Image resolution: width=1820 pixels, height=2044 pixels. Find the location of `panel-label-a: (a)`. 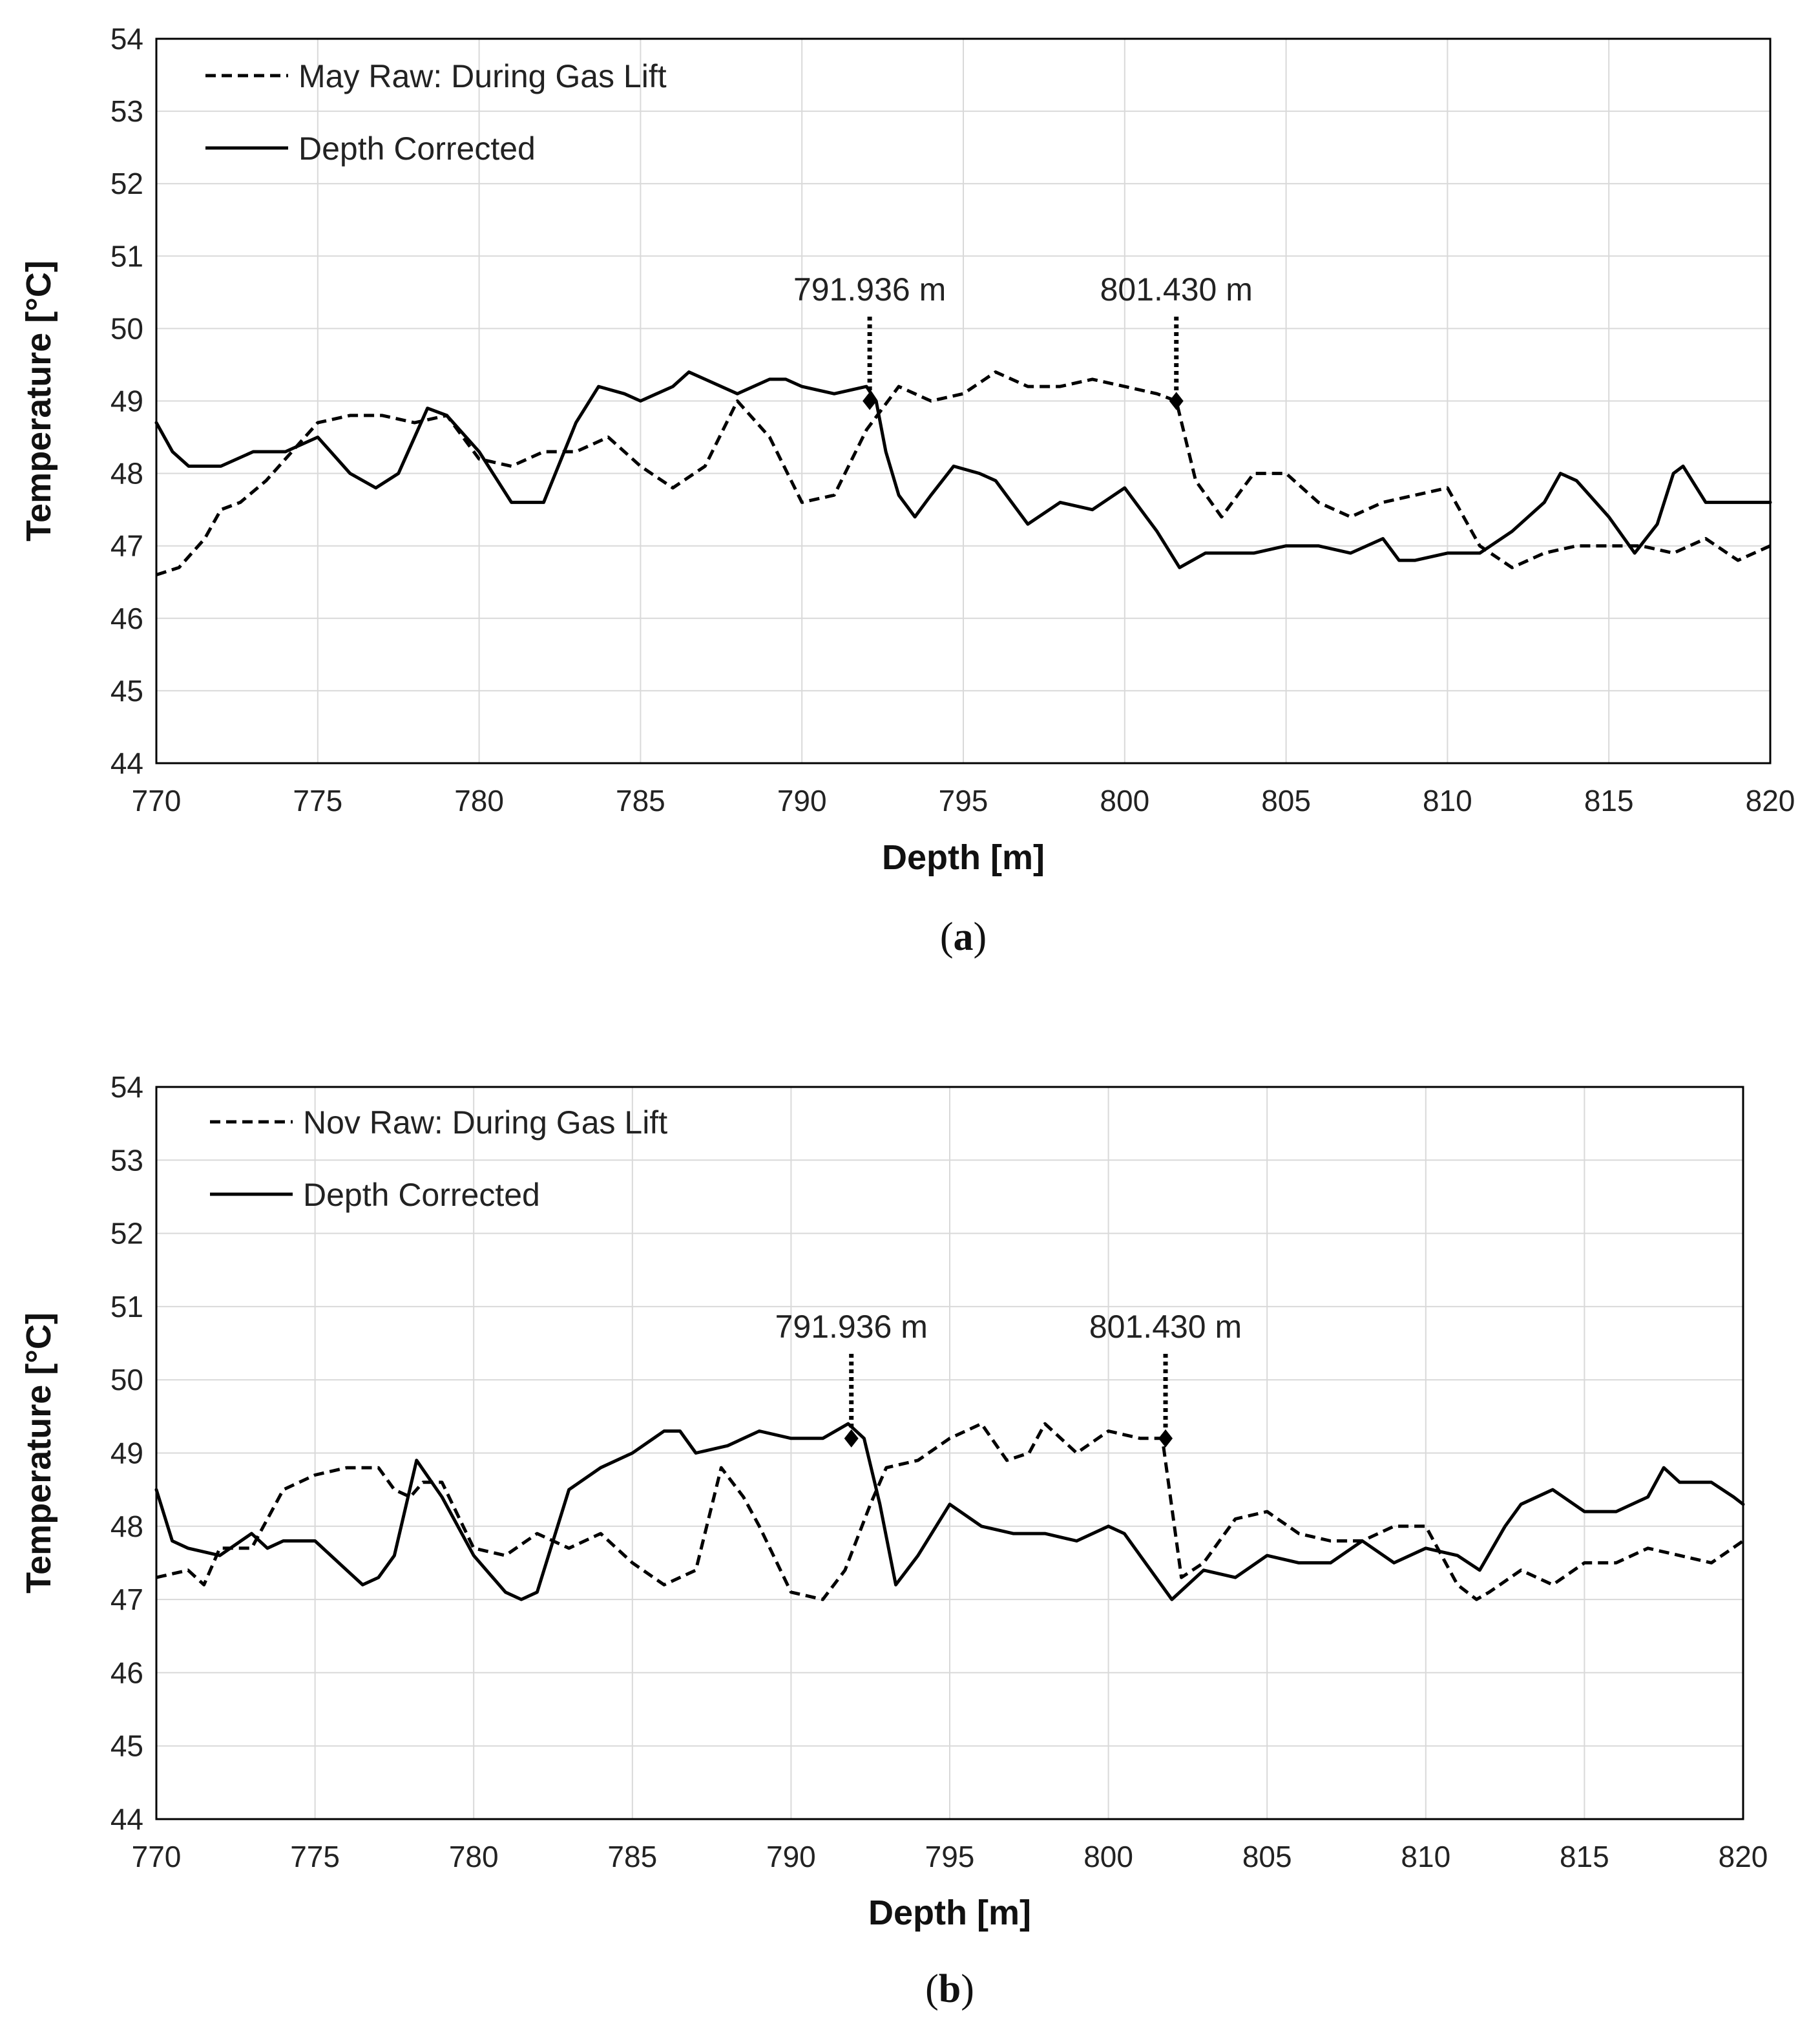

panel-label-a: (a) is located at coordinates (964, 937).